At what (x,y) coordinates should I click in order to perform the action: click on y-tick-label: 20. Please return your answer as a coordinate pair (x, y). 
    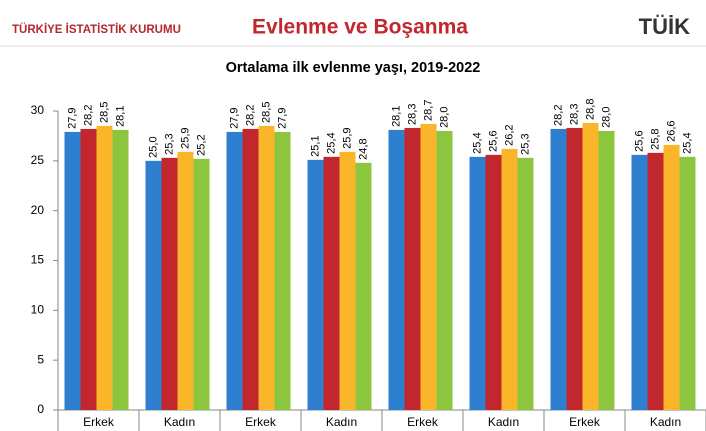
    Looking at the image, I should click on (38, 210).